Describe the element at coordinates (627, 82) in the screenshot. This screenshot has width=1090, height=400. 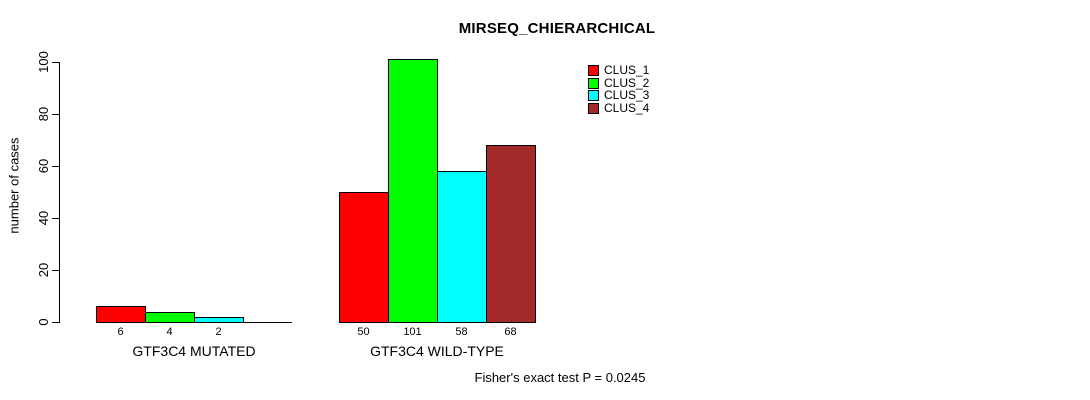
I see `legend-label: CLUS_2` at that location.